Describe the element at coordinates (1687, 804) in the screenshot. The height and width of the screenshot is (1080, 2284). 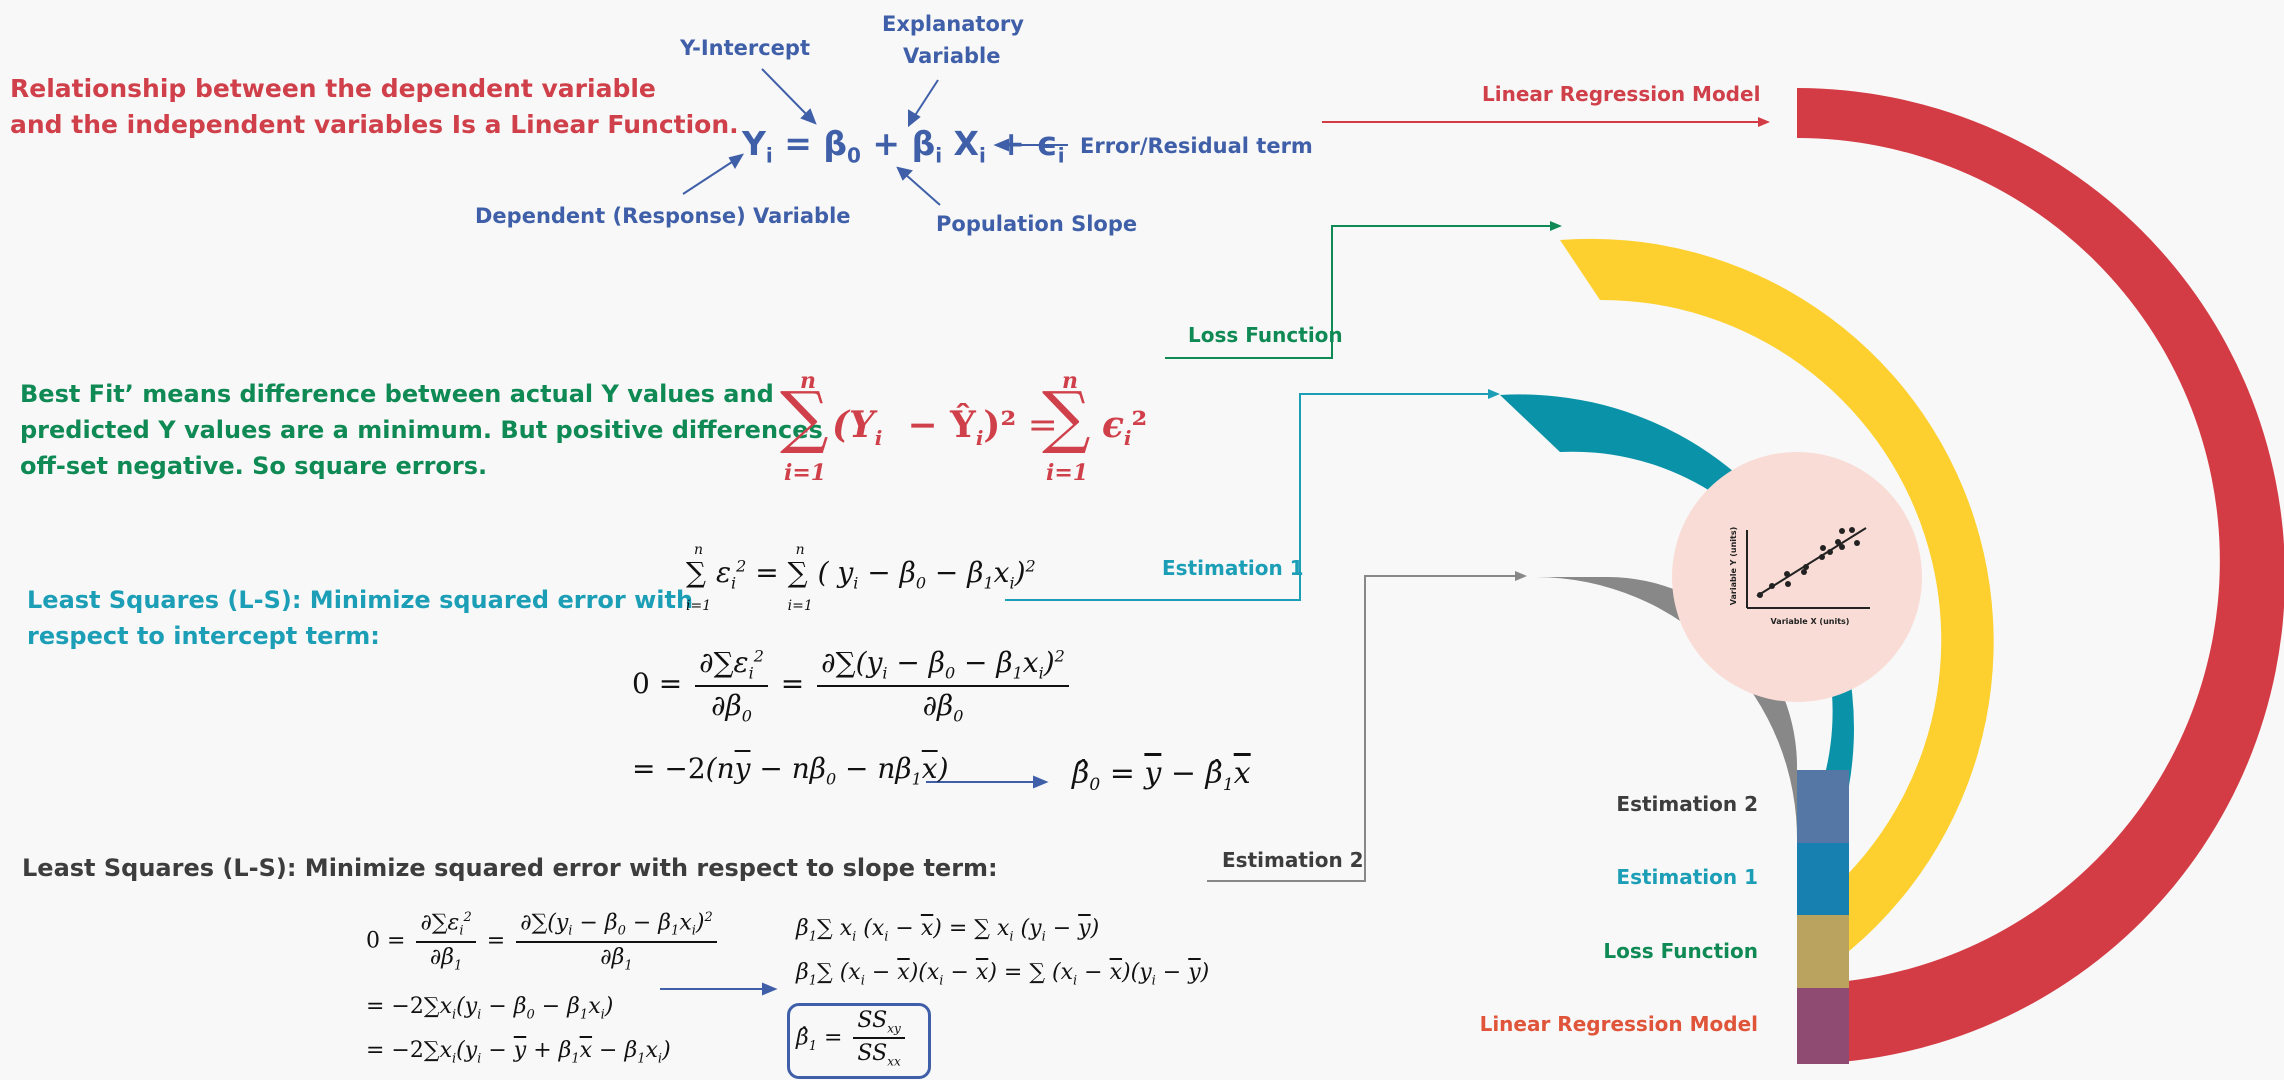
I see `legend-estimation-2: Estimation 2` at that location.